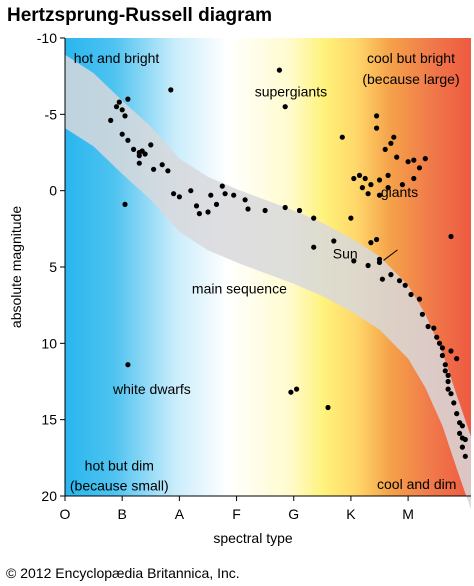 The height and width of the screenshot is (586, 474). Describe the element at coordinates (47, 38) in the screenshot. I see `y-tick-label: -10` at that location.